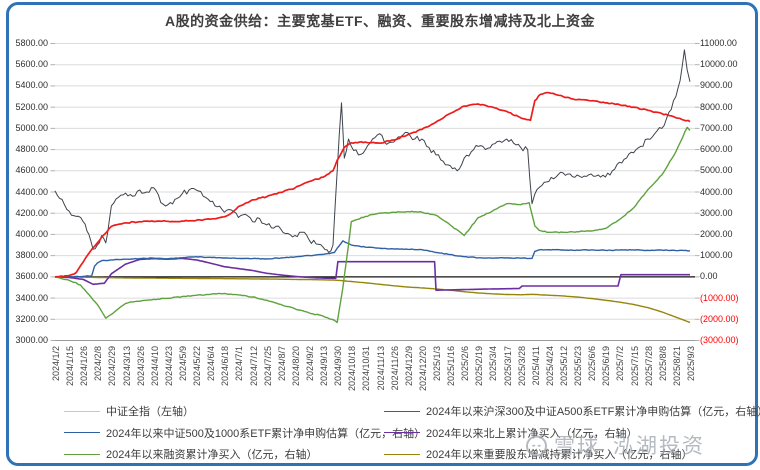 The height and width of the screenshot is (470, 760). What do you see at coordinates (366, 369) in the screenshot?
I see `x-axis-tick-label: 2024/10/31` at bounding box center [366, 369].